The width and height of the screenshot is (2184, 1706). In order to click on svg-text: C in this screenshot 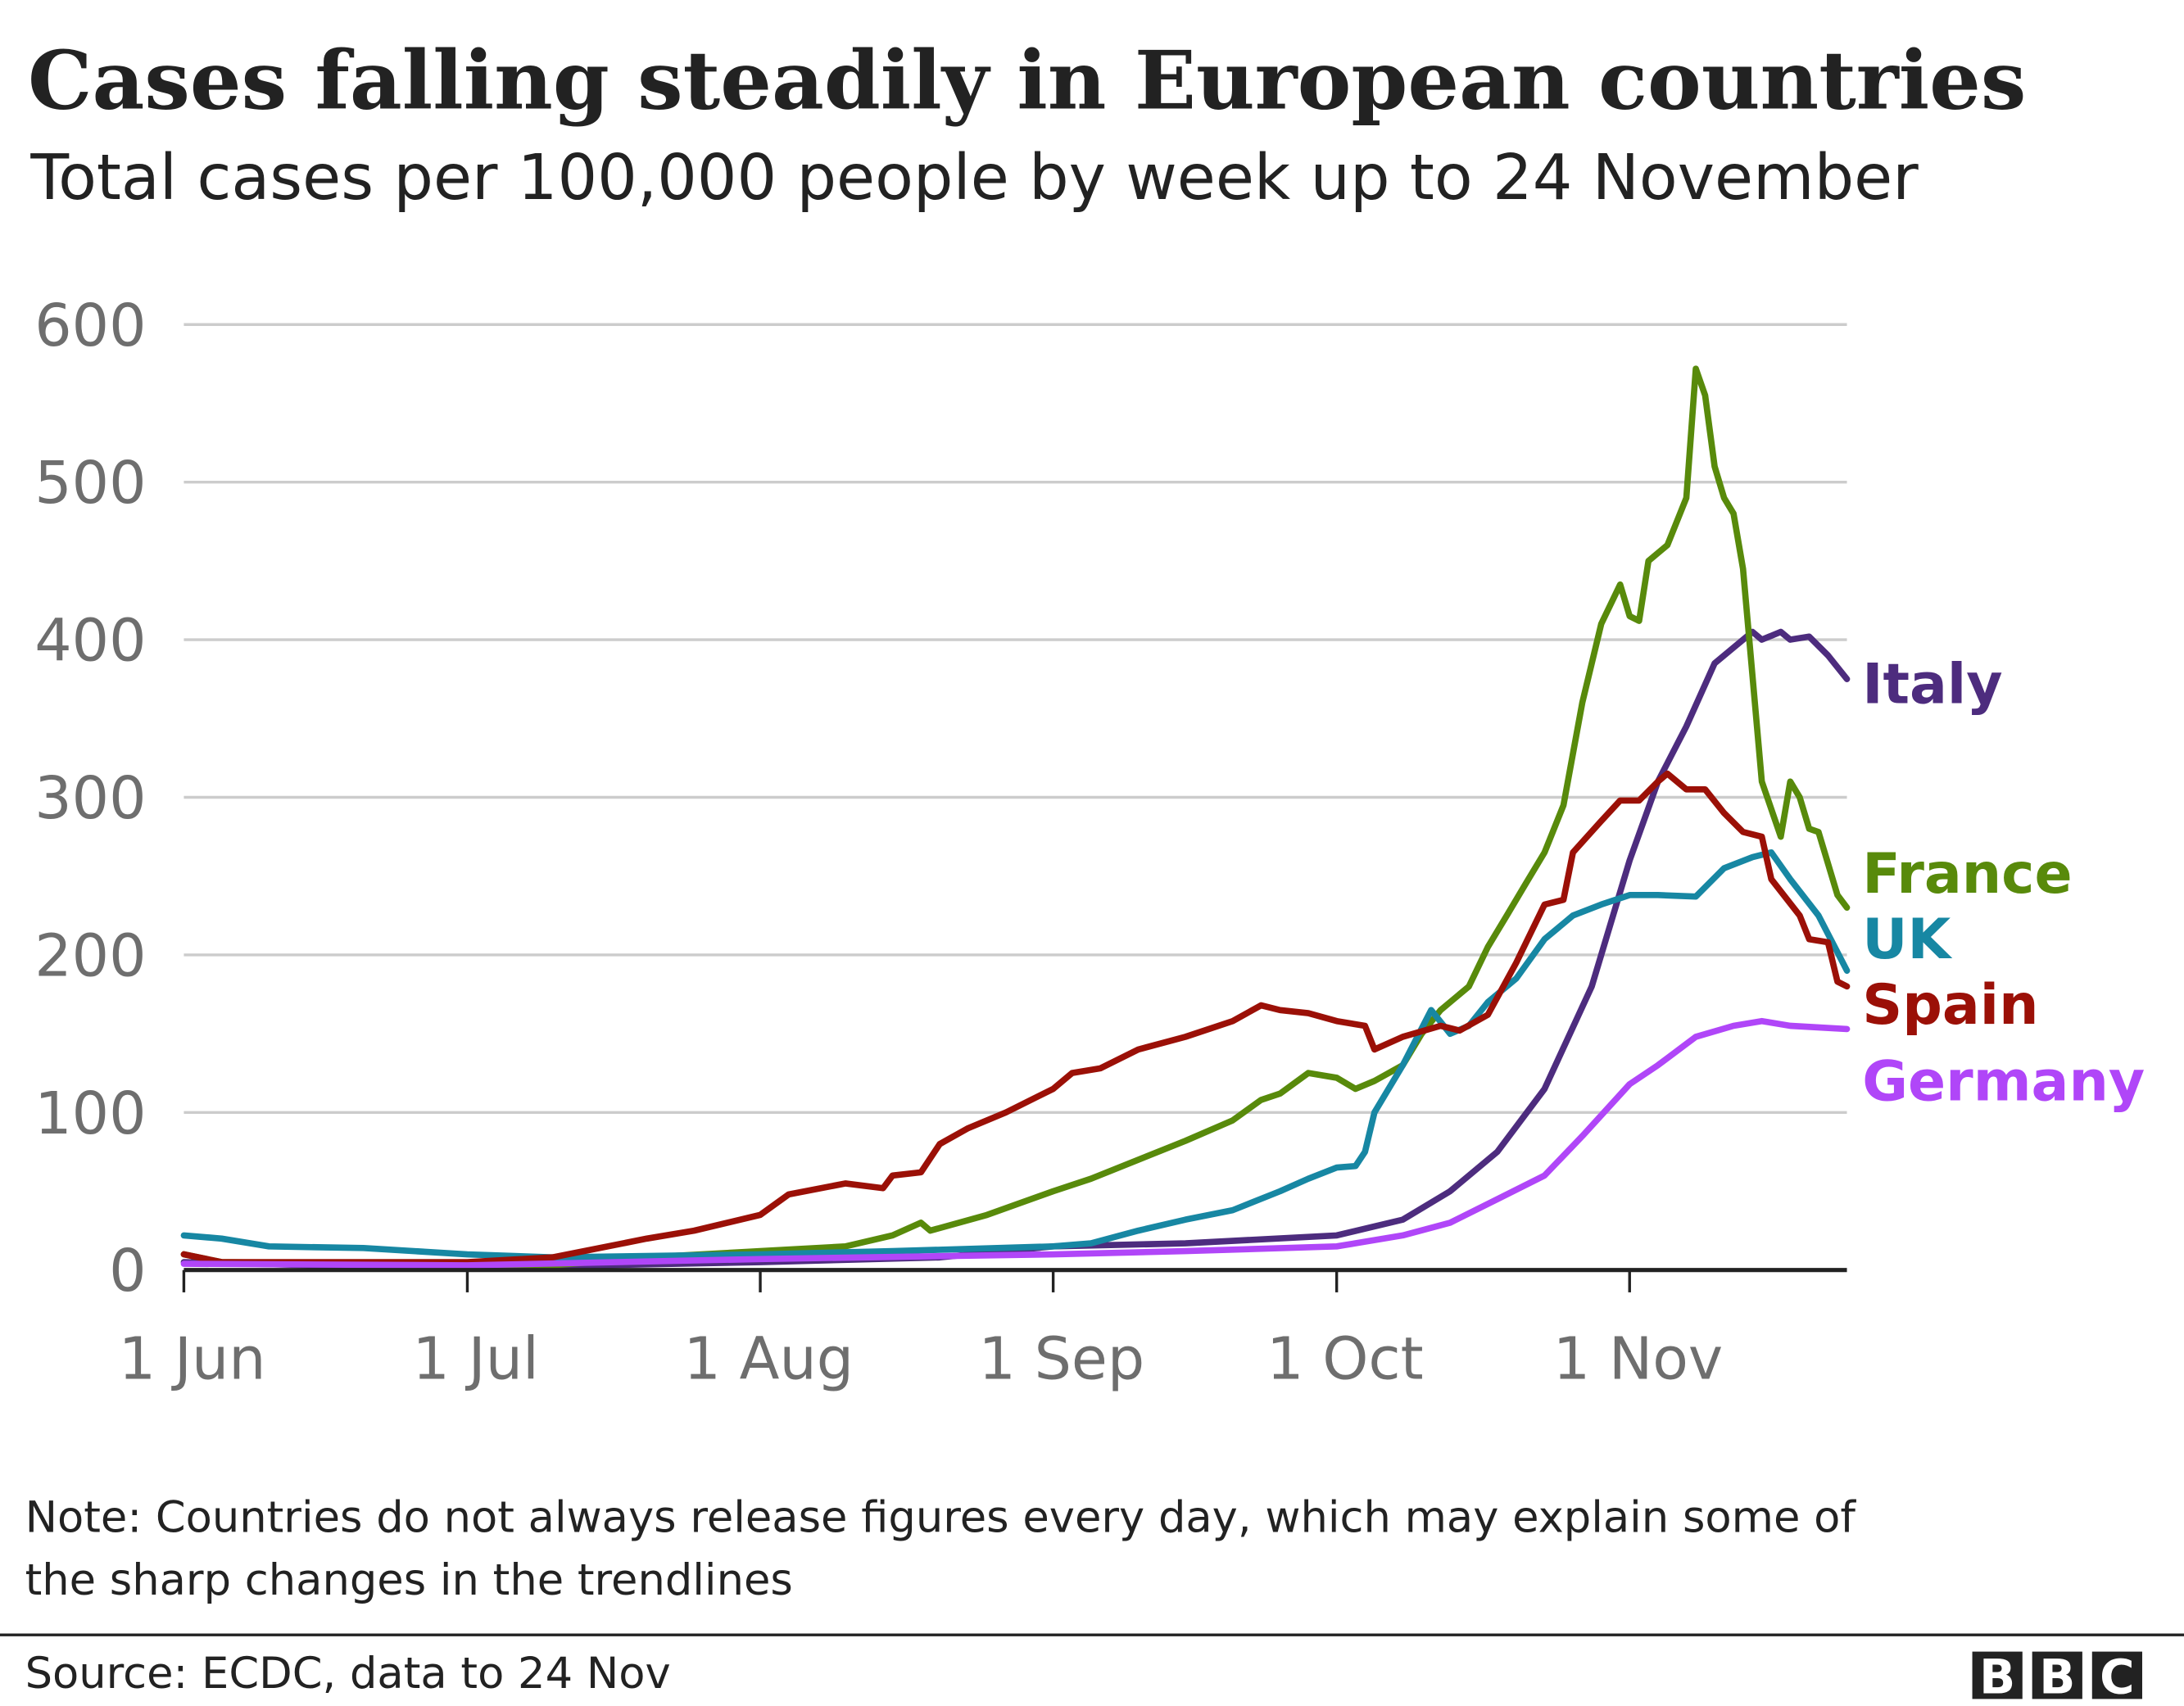, I will do `click(2117, 1677)`.